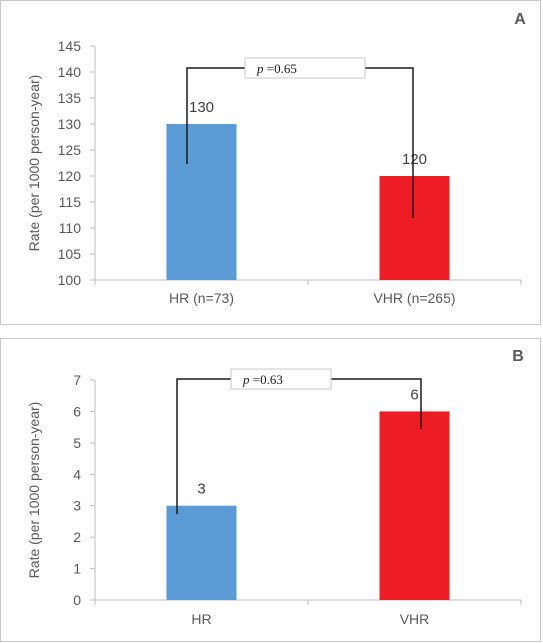  What do you see at coordinates (414, 159) in the screenshot?
I see `data-label: 120` at bounding box center [414, 159].